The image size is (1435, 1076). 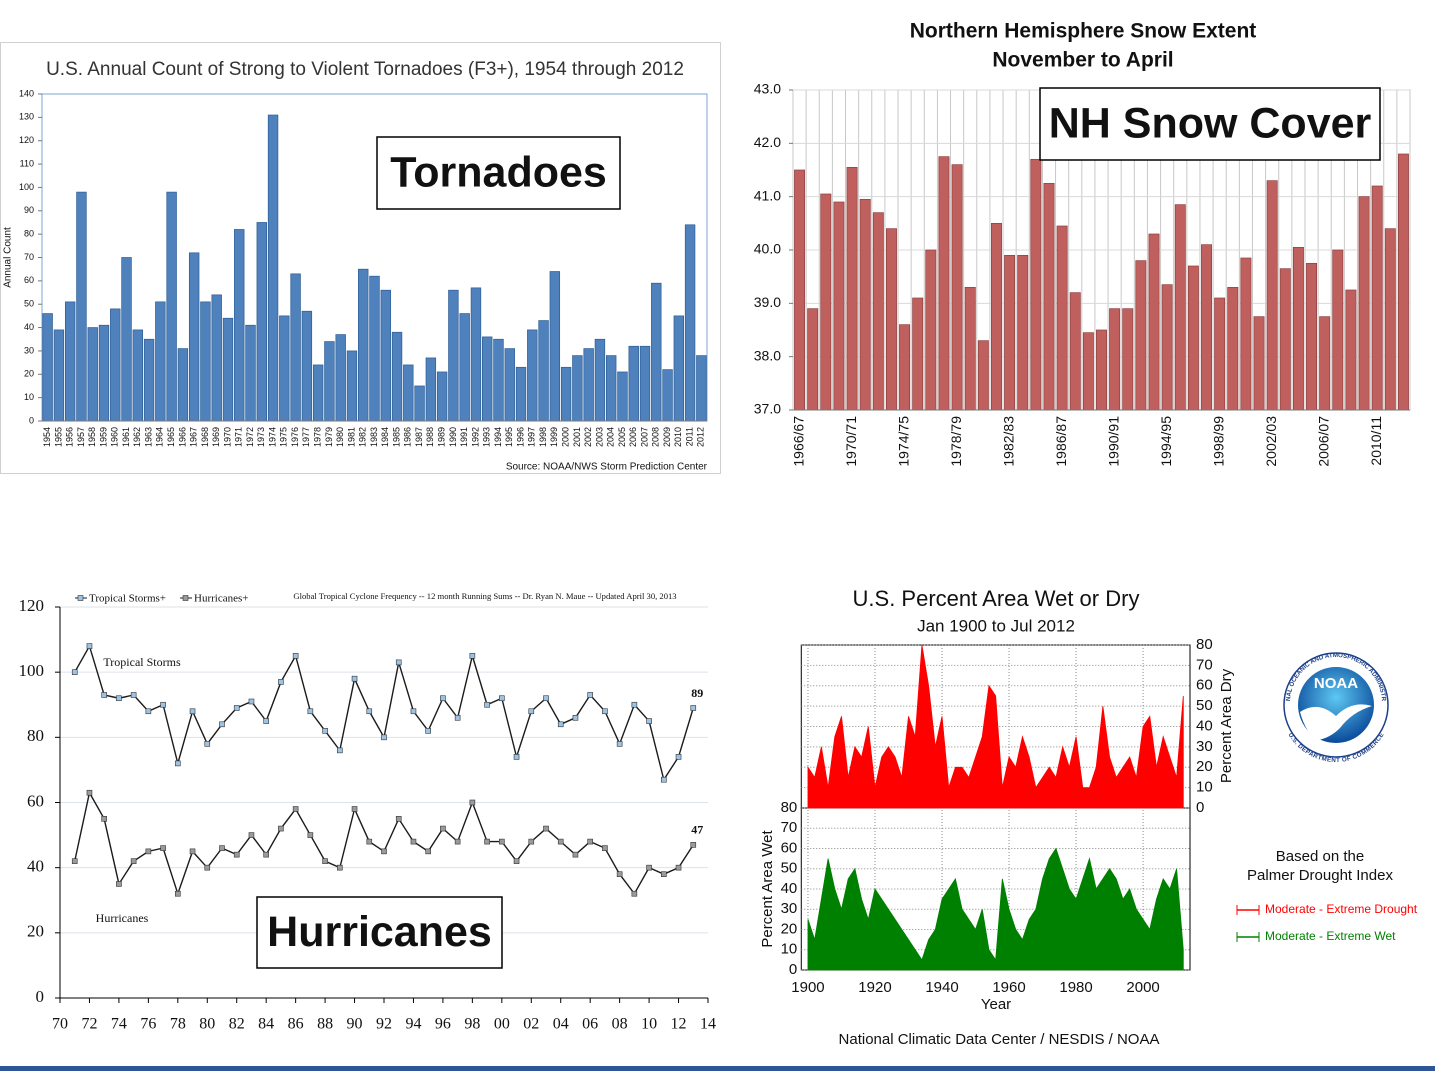 I want to click on x-axis-label: Year, so click(x=996, y=1004).